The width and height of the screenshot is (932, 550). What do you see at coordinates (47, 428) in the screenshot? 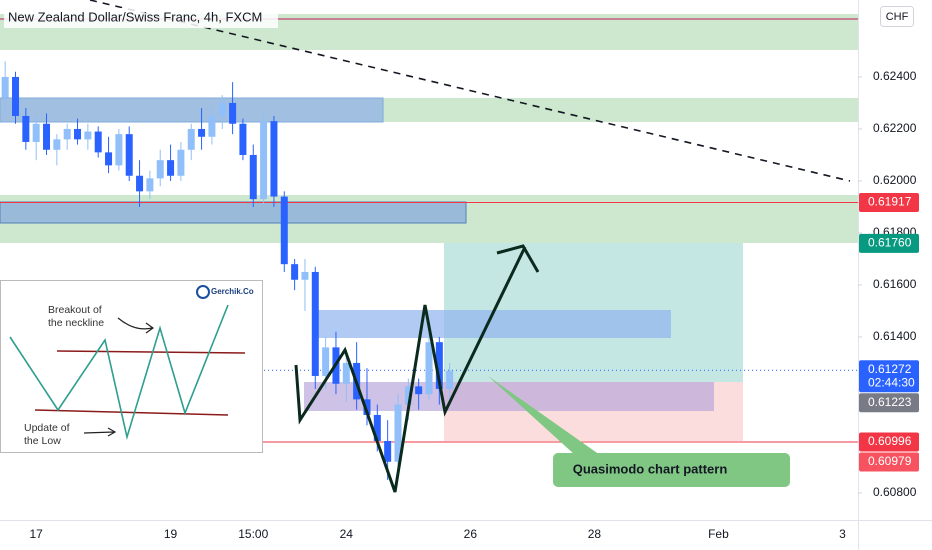
I see `inset-label: Update of` at bounding box center [47, 428].